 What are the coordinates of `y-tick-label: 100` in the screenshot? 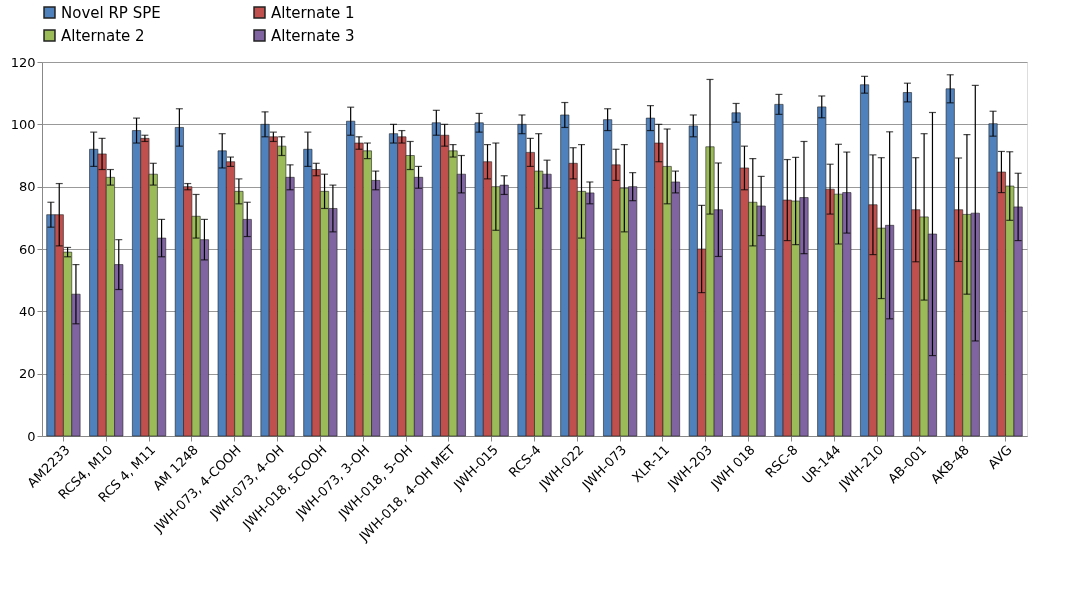 It's located at (23, 124).